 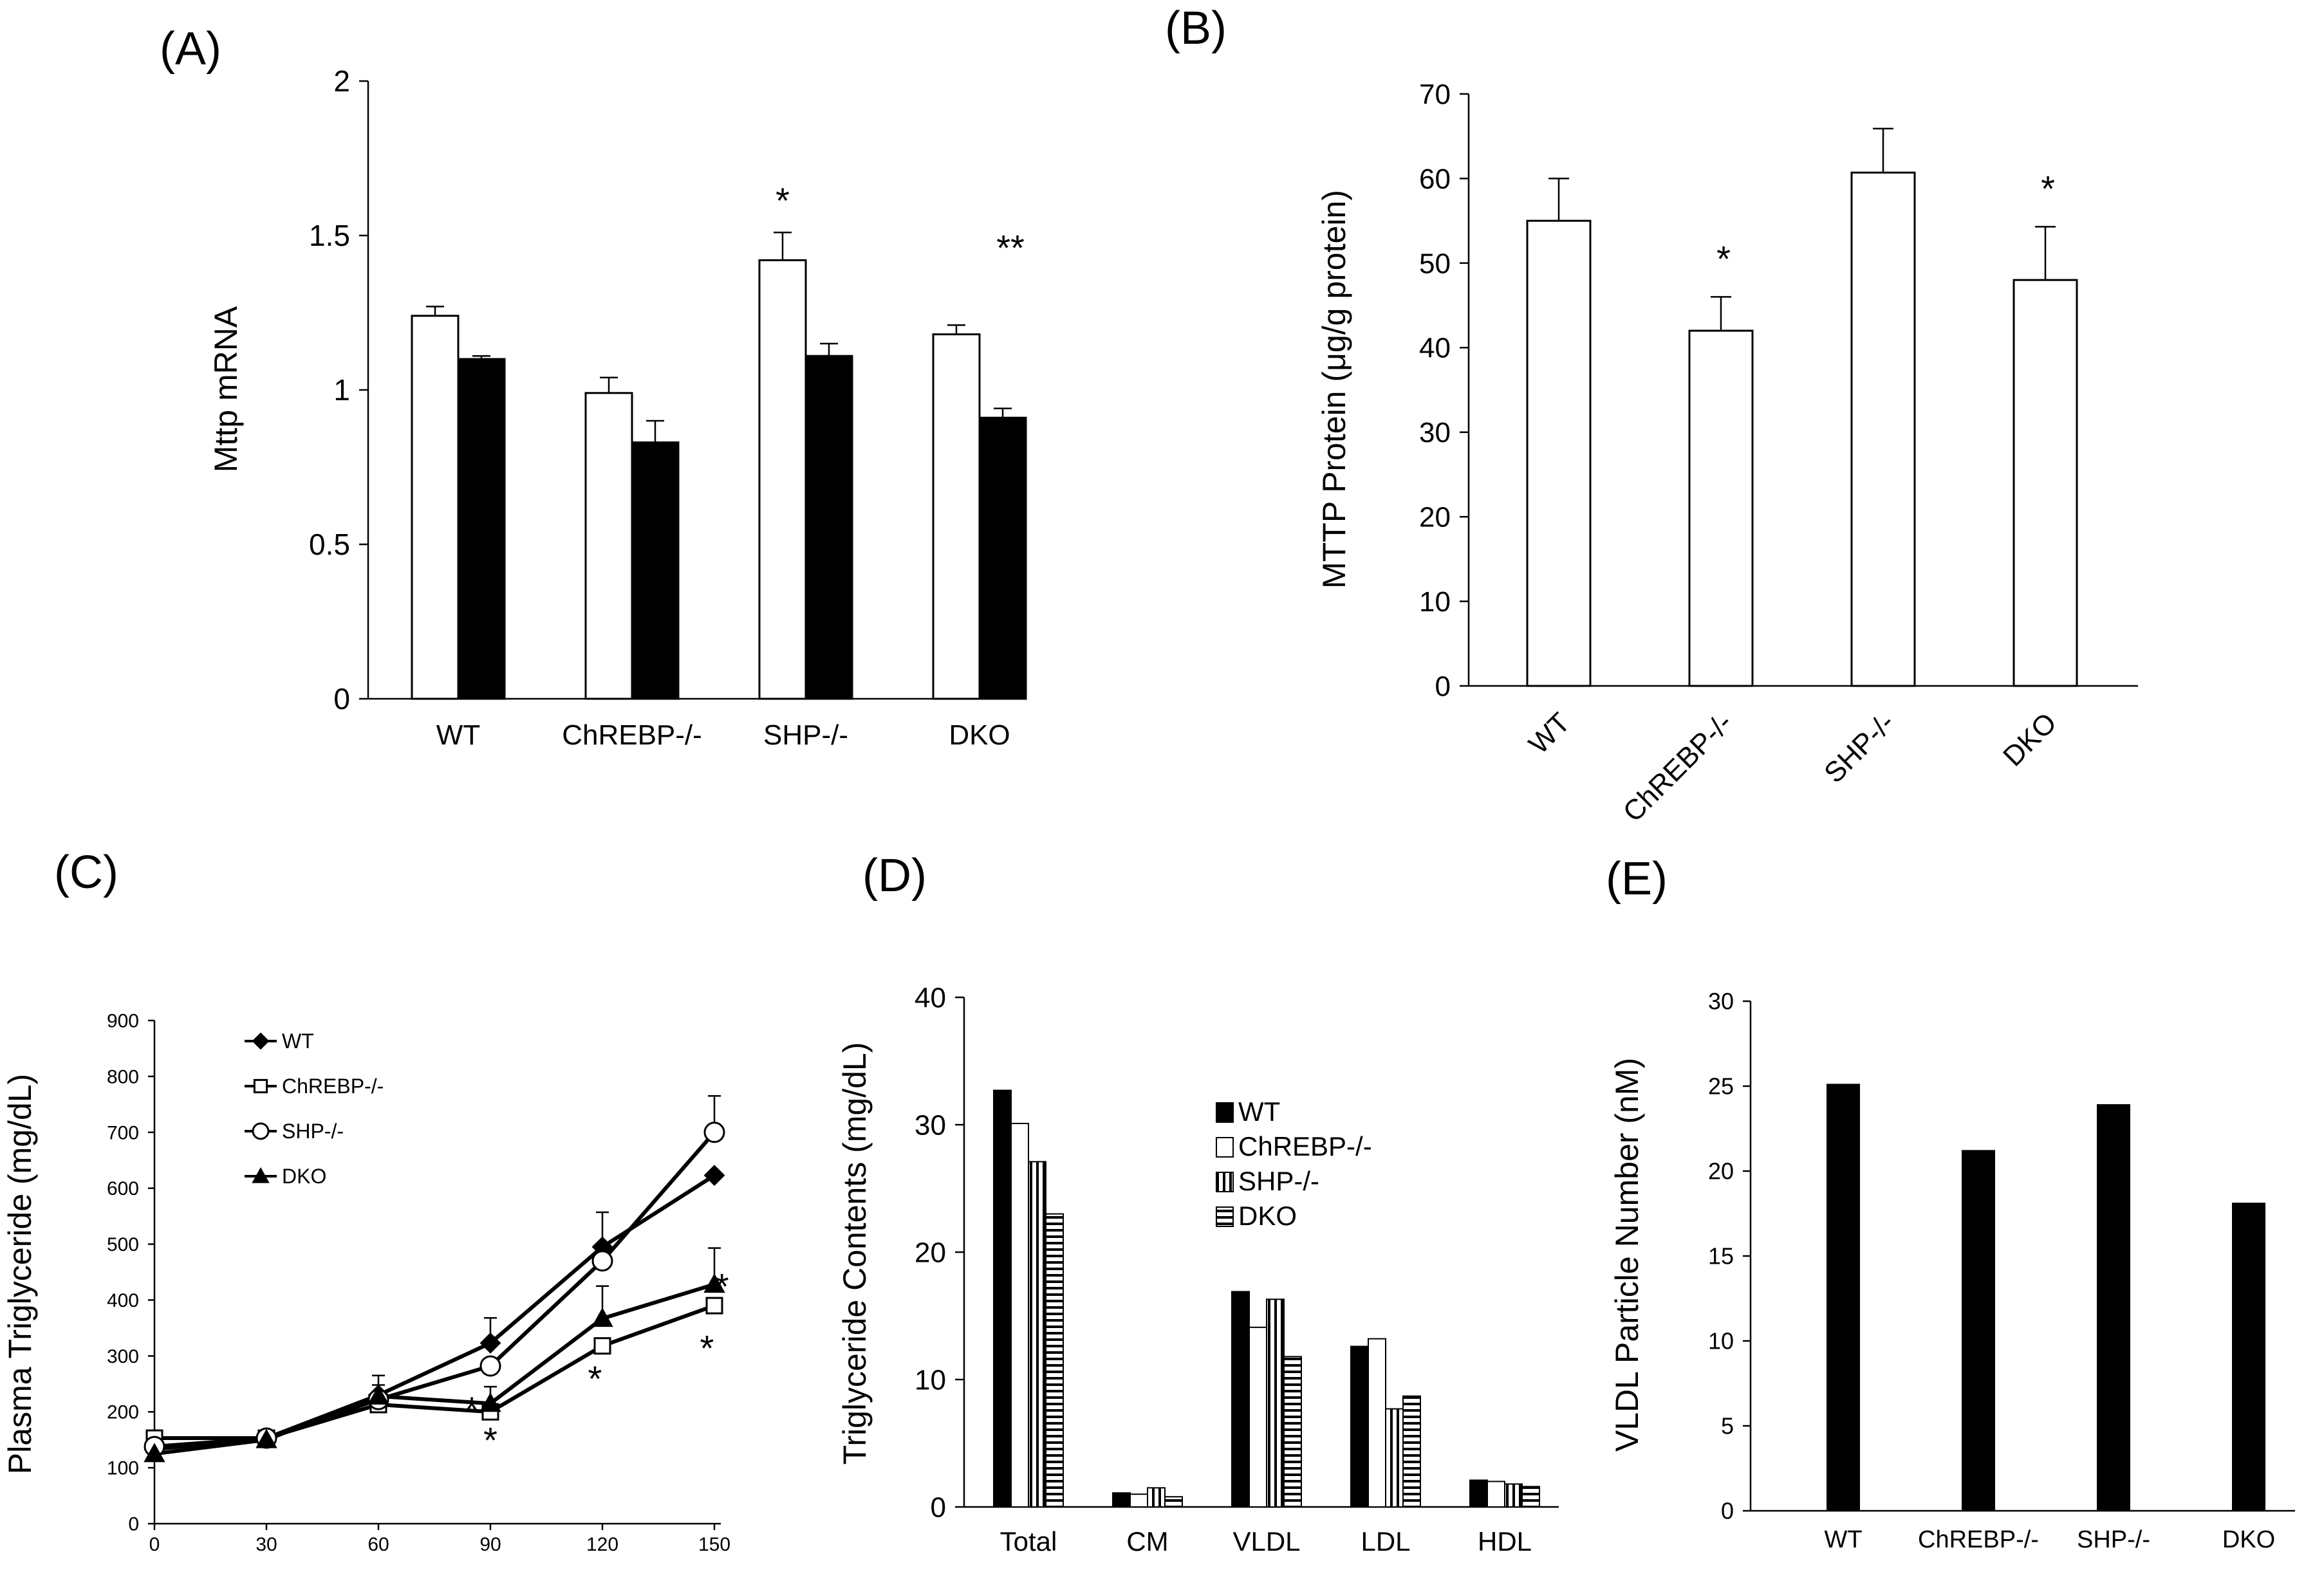 What do you see at coordinates (1266, 1541) in the screenshot?
I see `x-tick-label: VLDL` at bounding box center [1266, 1541].